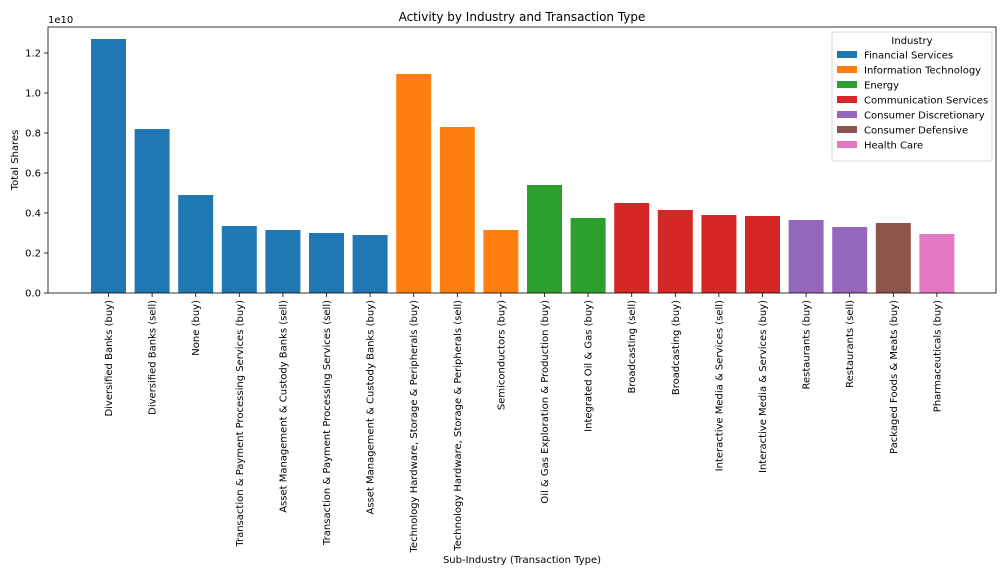 This screenshot has width=1008, height=576. Describe the element at coordinates (33, 134) in the screenshot. I see `y-tick-label: 0.8` at that location.